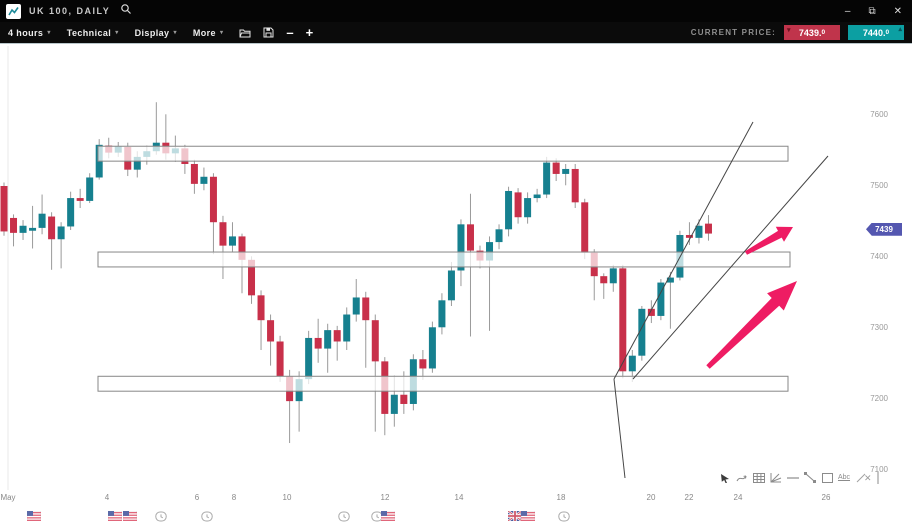  I want to click on grid-tool-icon, so click(759, 477).